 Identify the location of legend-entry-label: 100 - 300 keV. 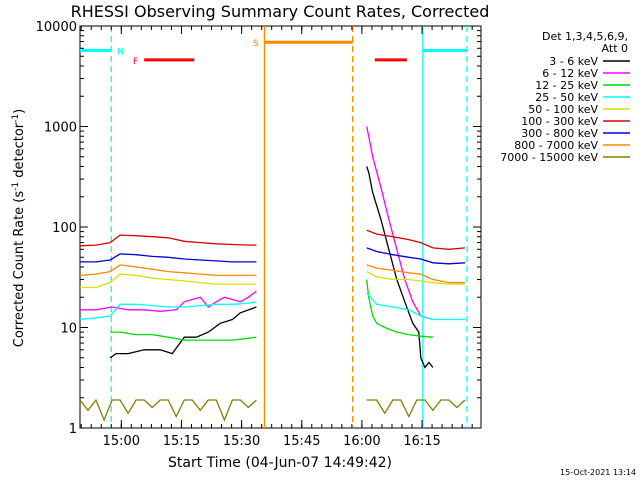
(559, 121).